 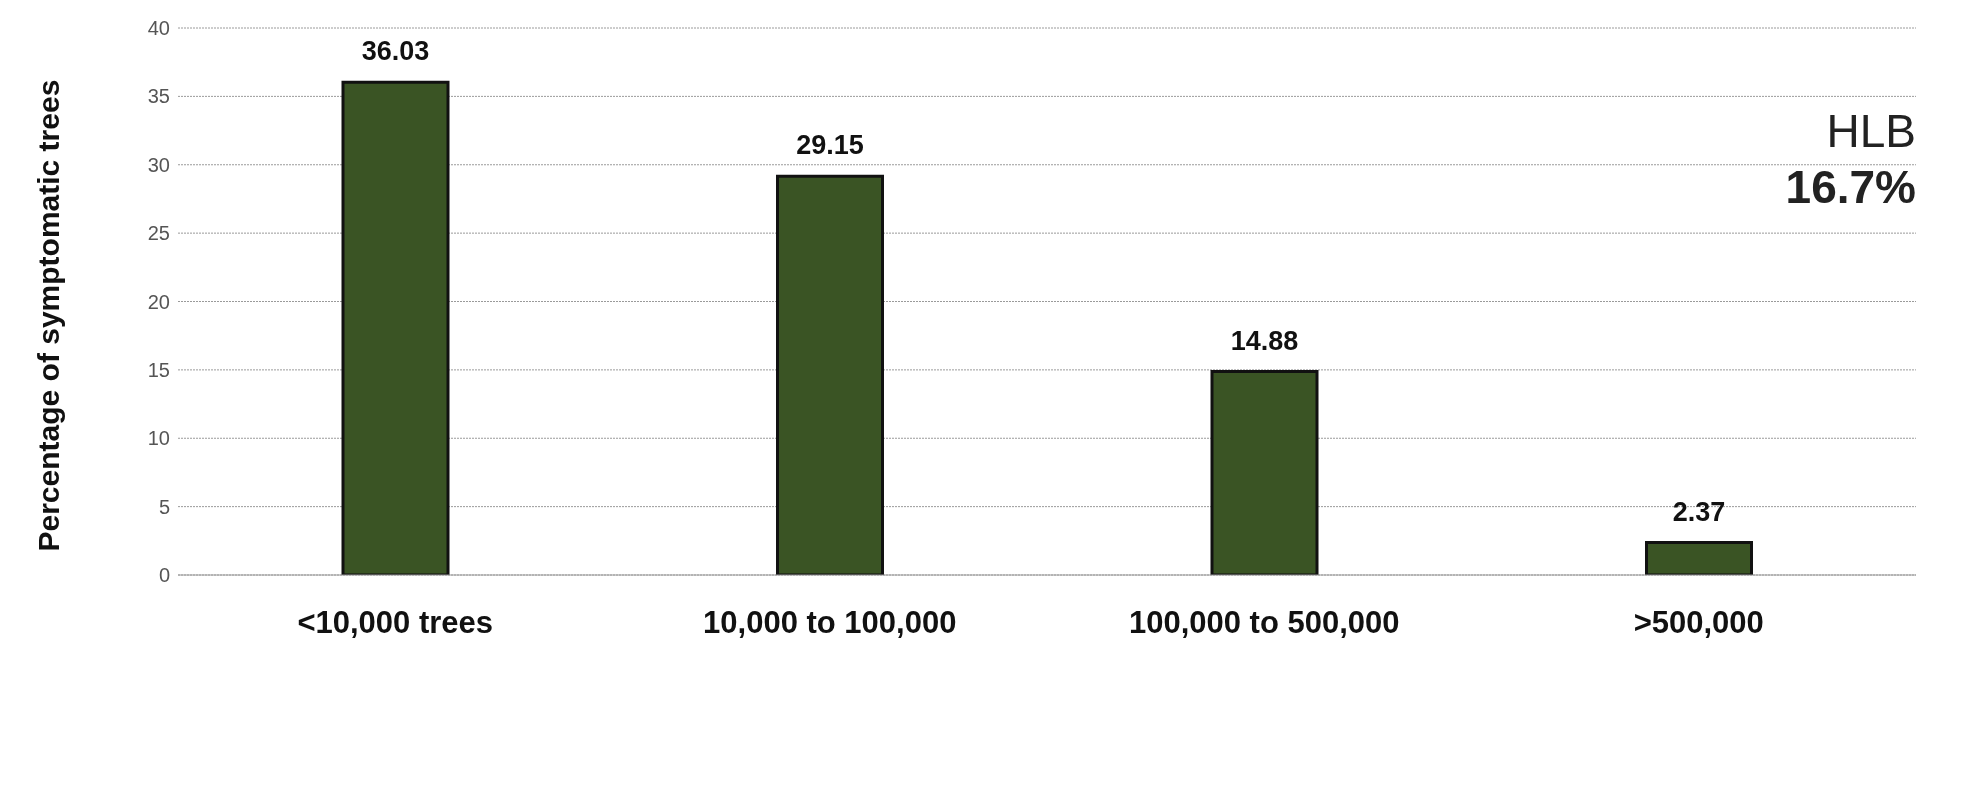 What do you see at coordinates (1699, 511) in the screenshot?
I see `data-label: 2.37` at bounding box center [1699, 511].